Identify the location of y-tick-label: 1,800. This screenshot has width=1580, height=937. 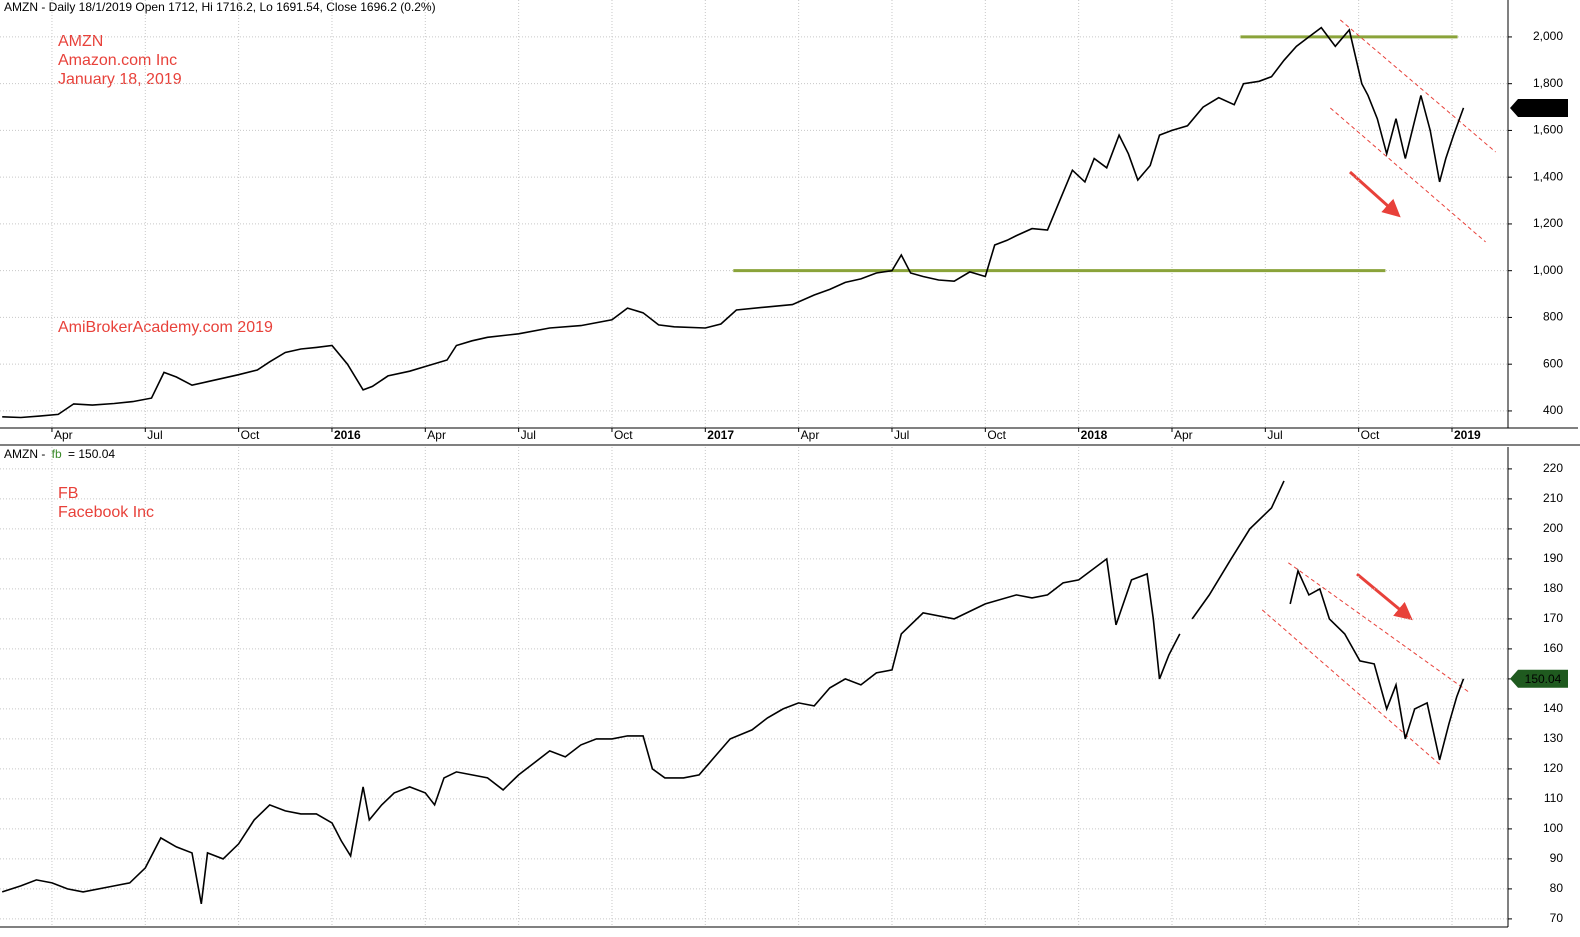
(1548, 83).